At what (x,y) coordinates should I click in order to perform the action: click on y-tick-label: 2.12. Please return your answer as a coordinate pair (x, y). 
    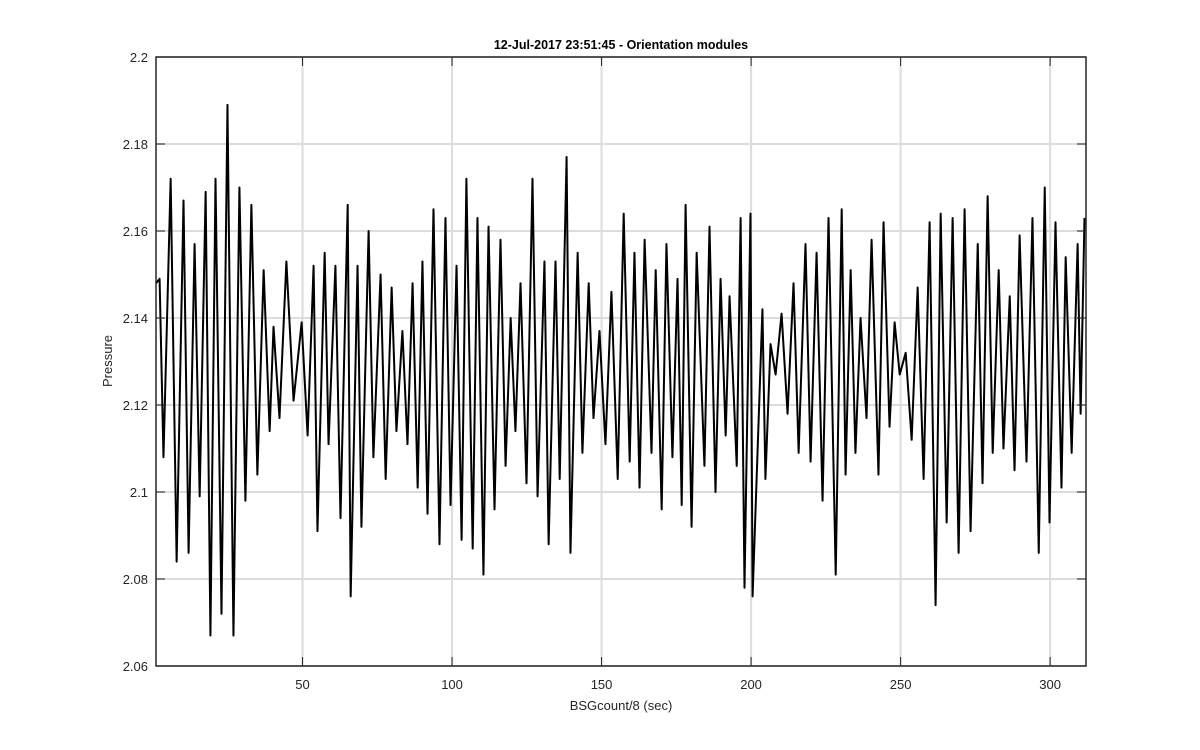
    Looking at the image, I should click on (135, 405).